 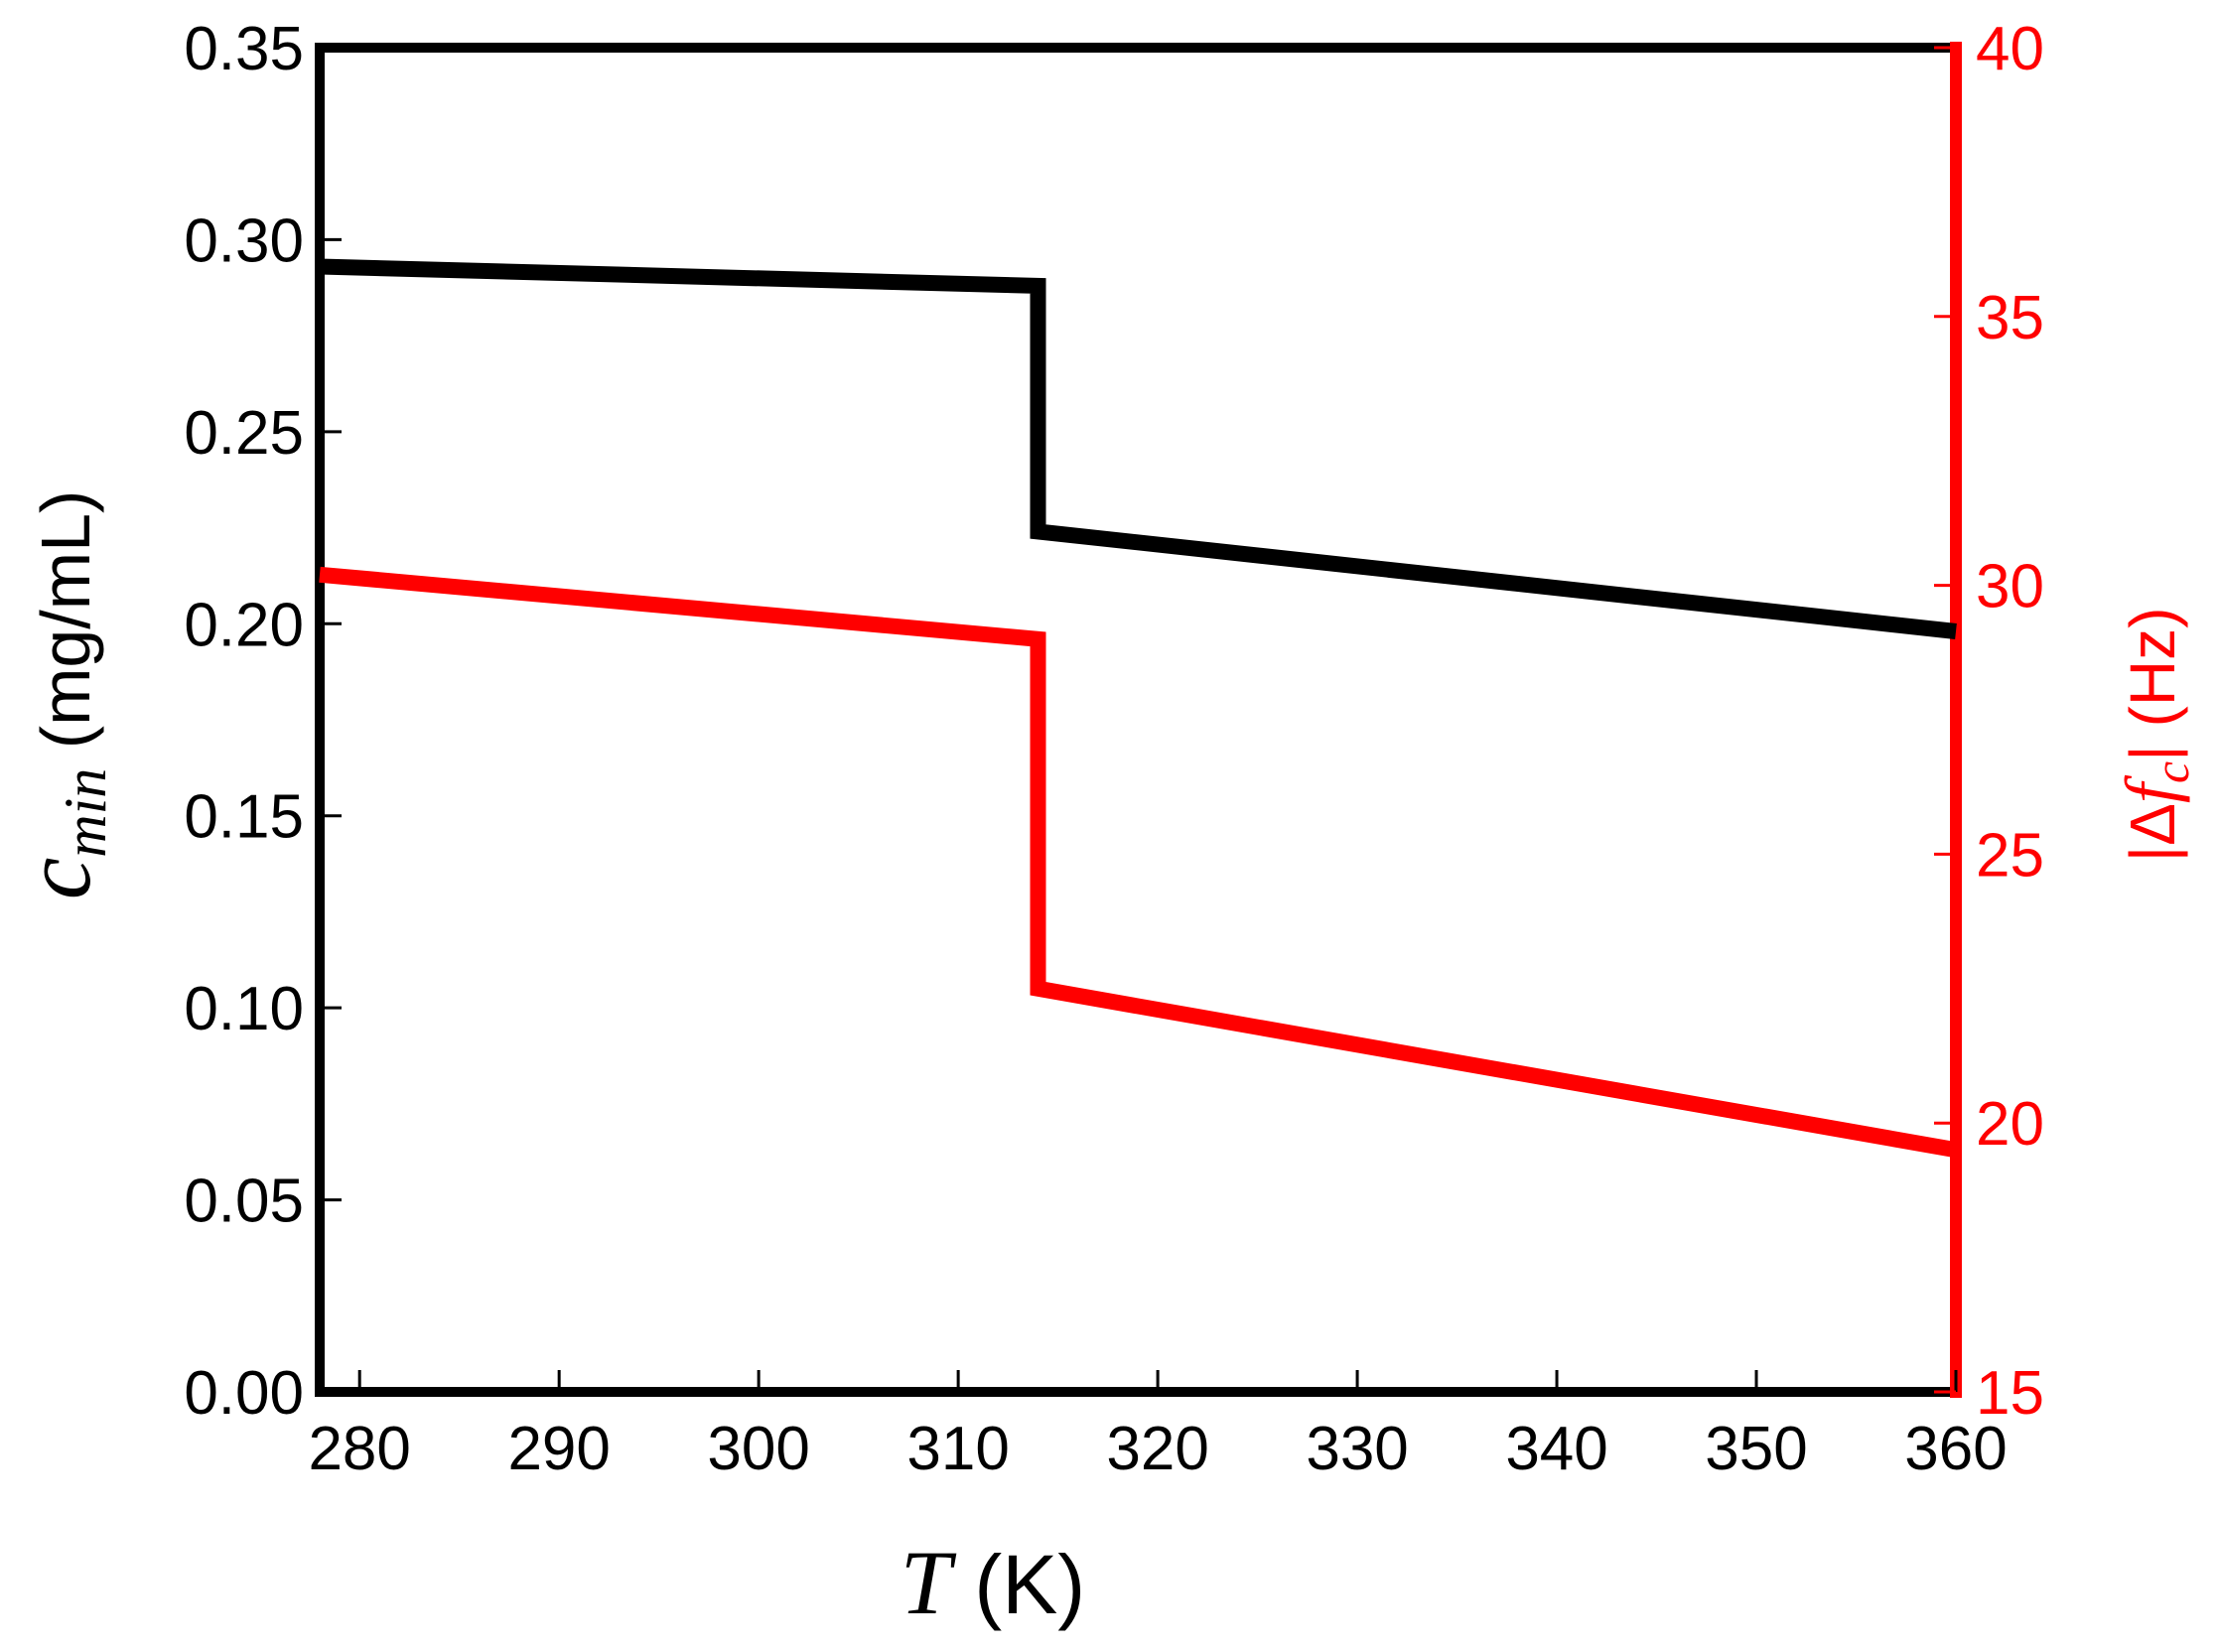 What do you see at coordinates (244, 49) in the screenshot?
I see `left-y-tick-label: 0.35` at bounding box center [244, 49].